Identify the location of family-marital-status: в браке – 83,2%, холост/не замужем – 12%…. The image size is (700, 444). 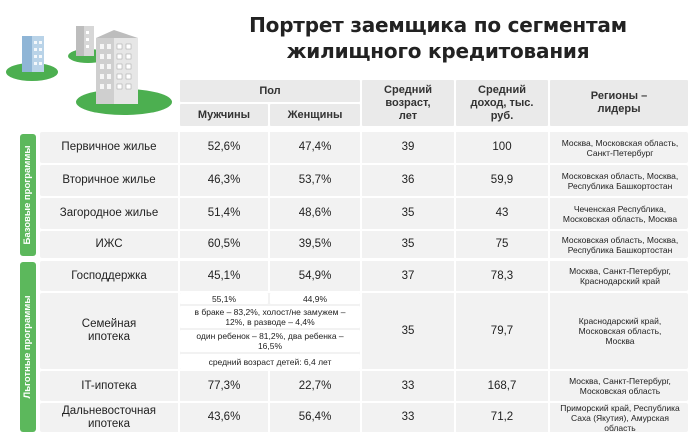
(270, 317).